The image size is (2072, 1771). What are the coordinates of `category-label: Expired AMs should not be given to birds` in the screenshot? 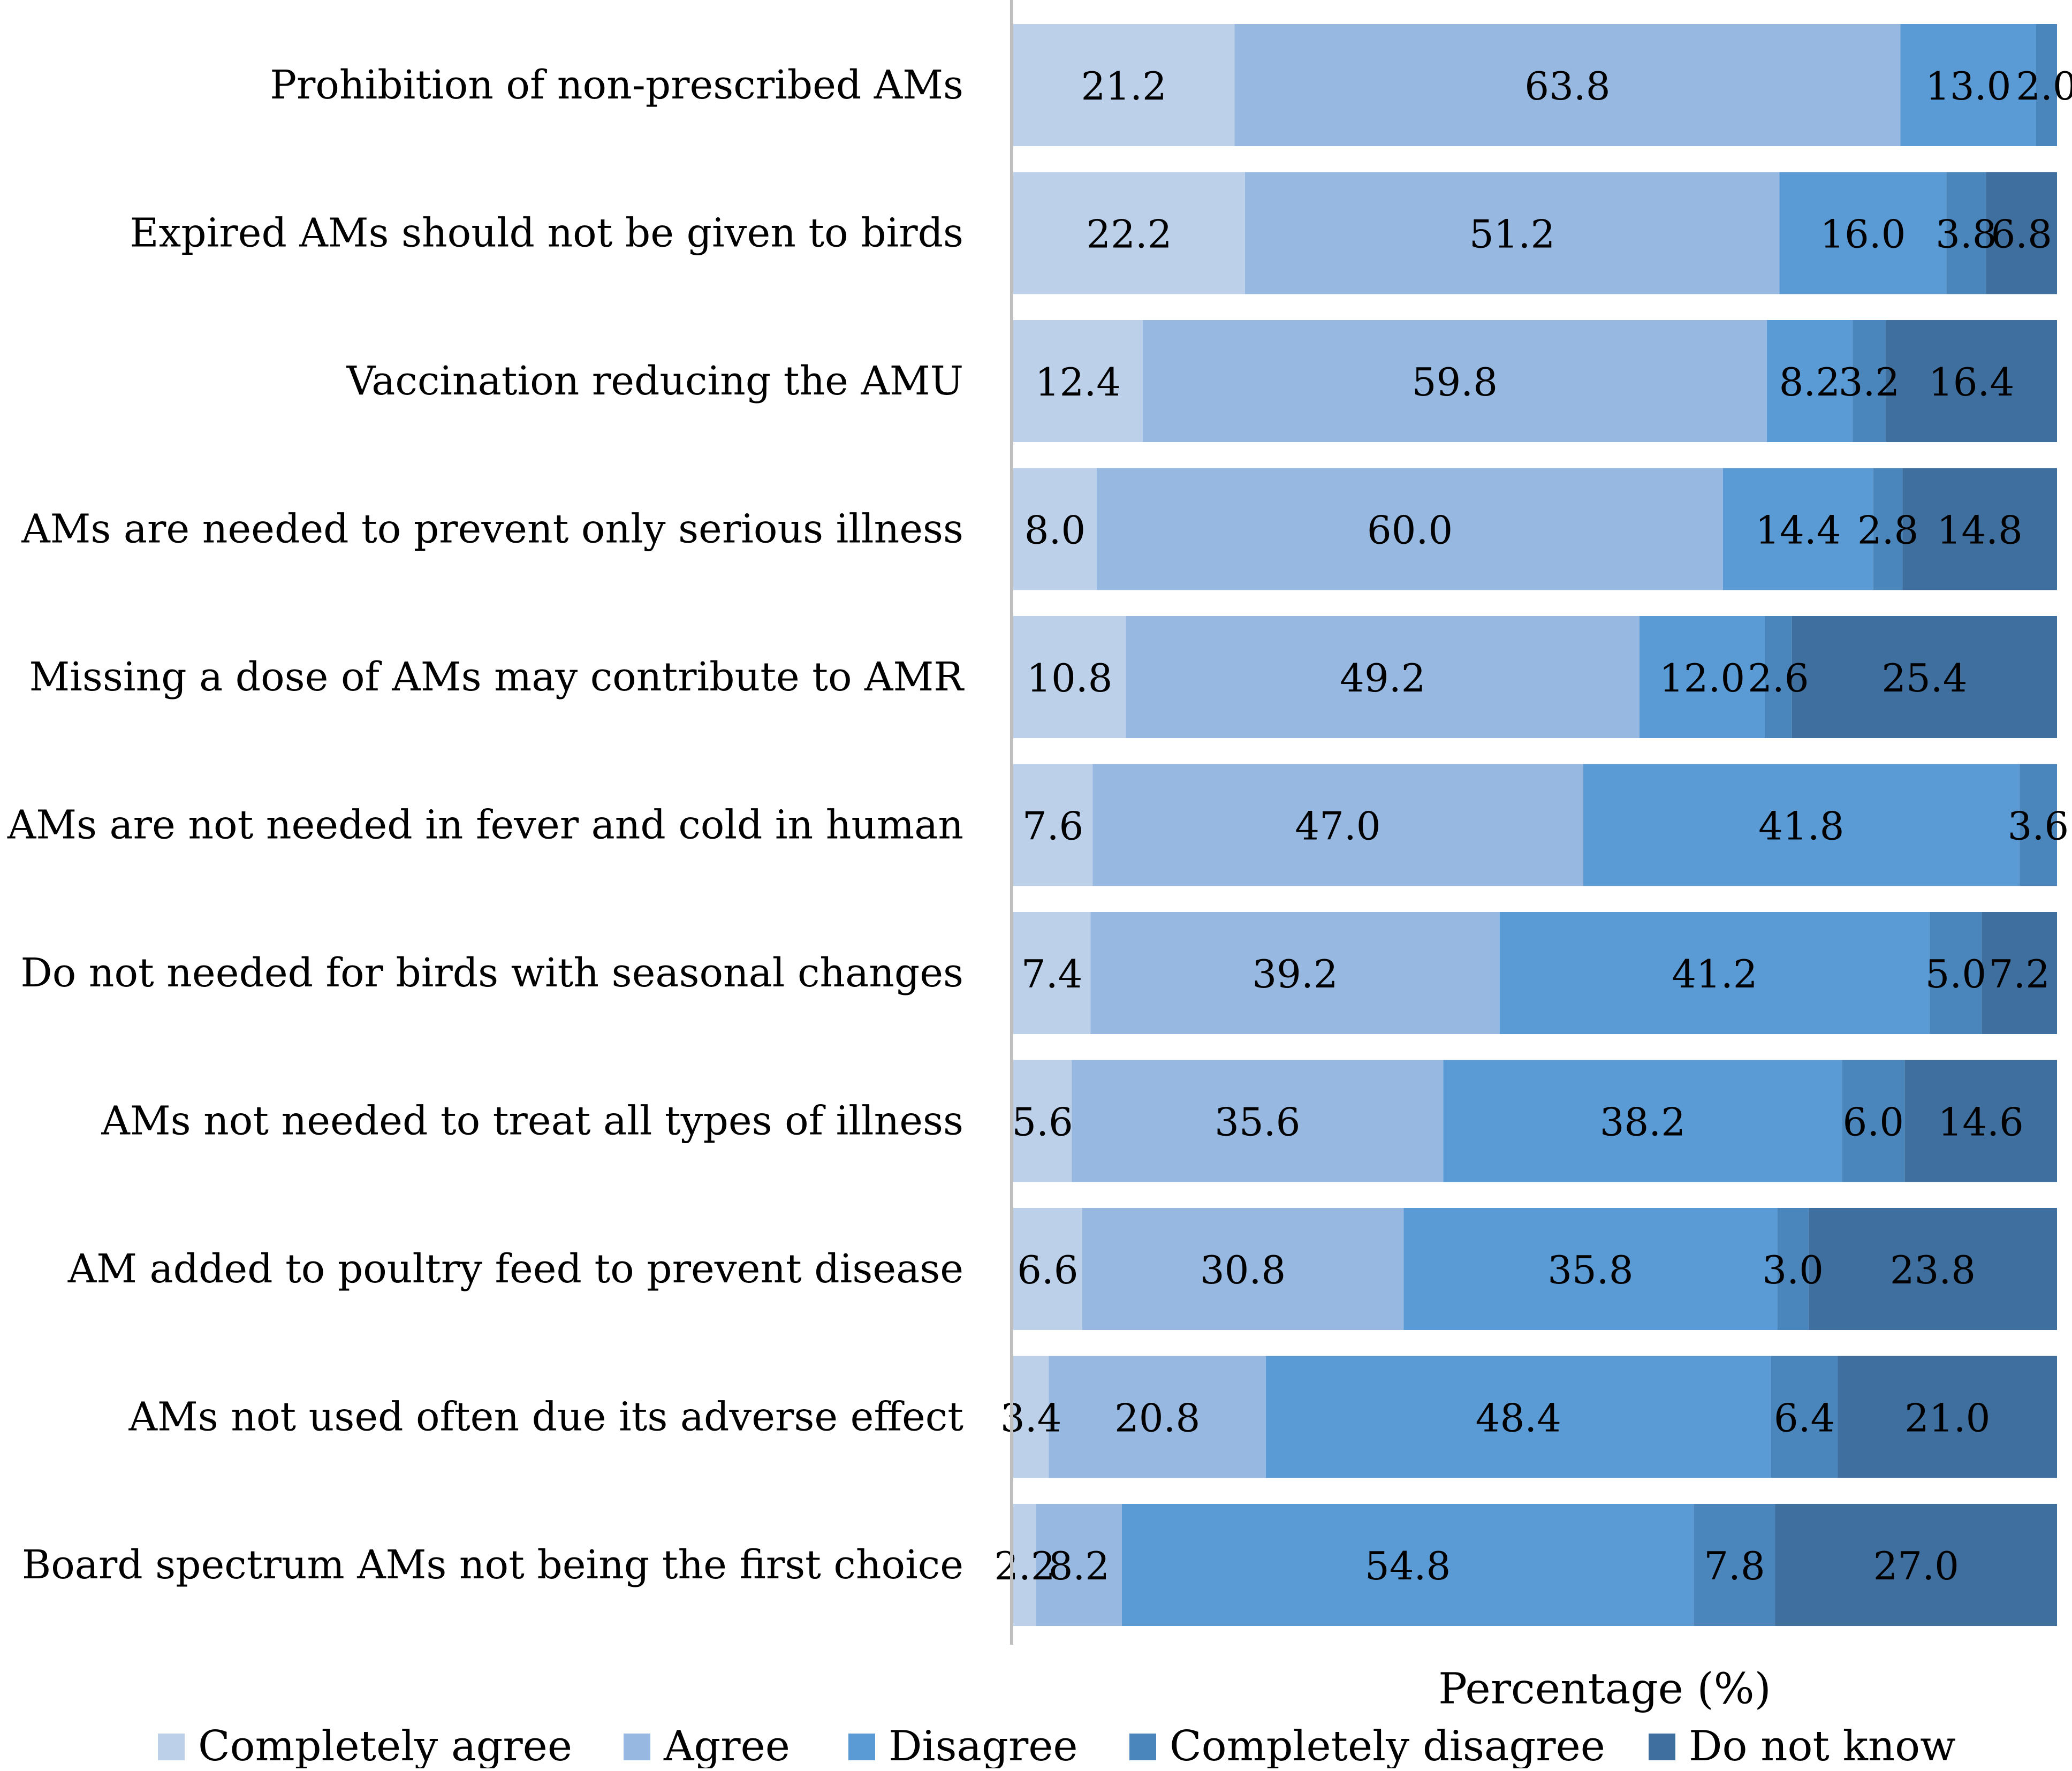 It's located at (546, 233).